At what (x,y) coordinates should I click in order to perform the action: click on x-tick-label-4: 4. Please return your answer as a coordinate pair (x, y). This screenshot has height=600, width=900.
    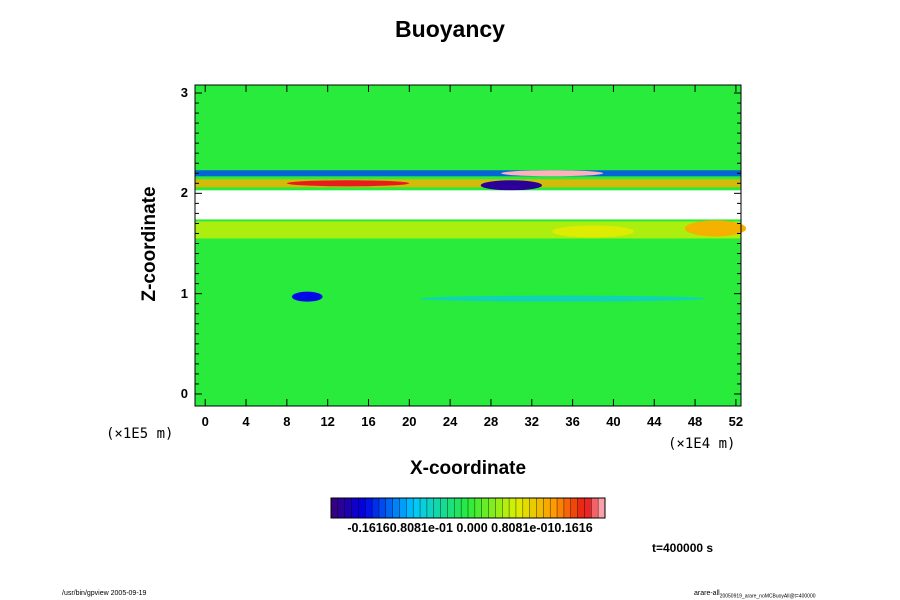
    Looking at the image, I should click on (246, 421).